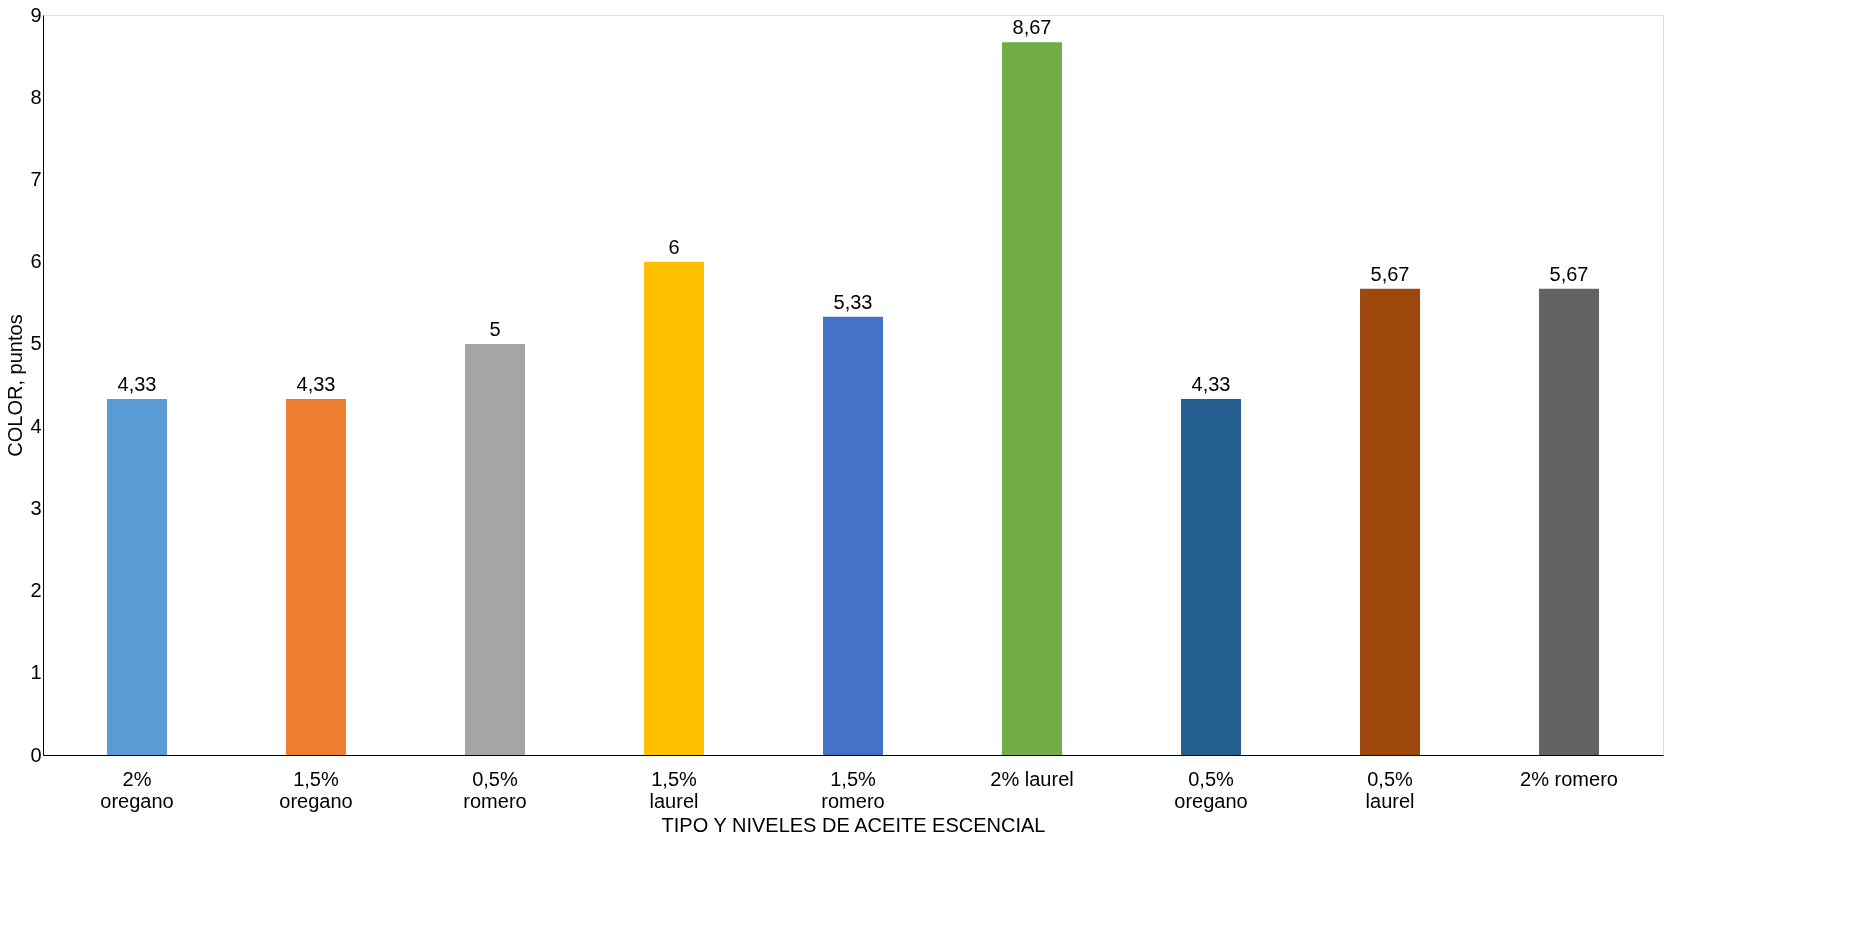  What do you see at coordinates (36, 425) in the screenshot?
I see `y-tick-label: 4` at bounding box center [36, 425].